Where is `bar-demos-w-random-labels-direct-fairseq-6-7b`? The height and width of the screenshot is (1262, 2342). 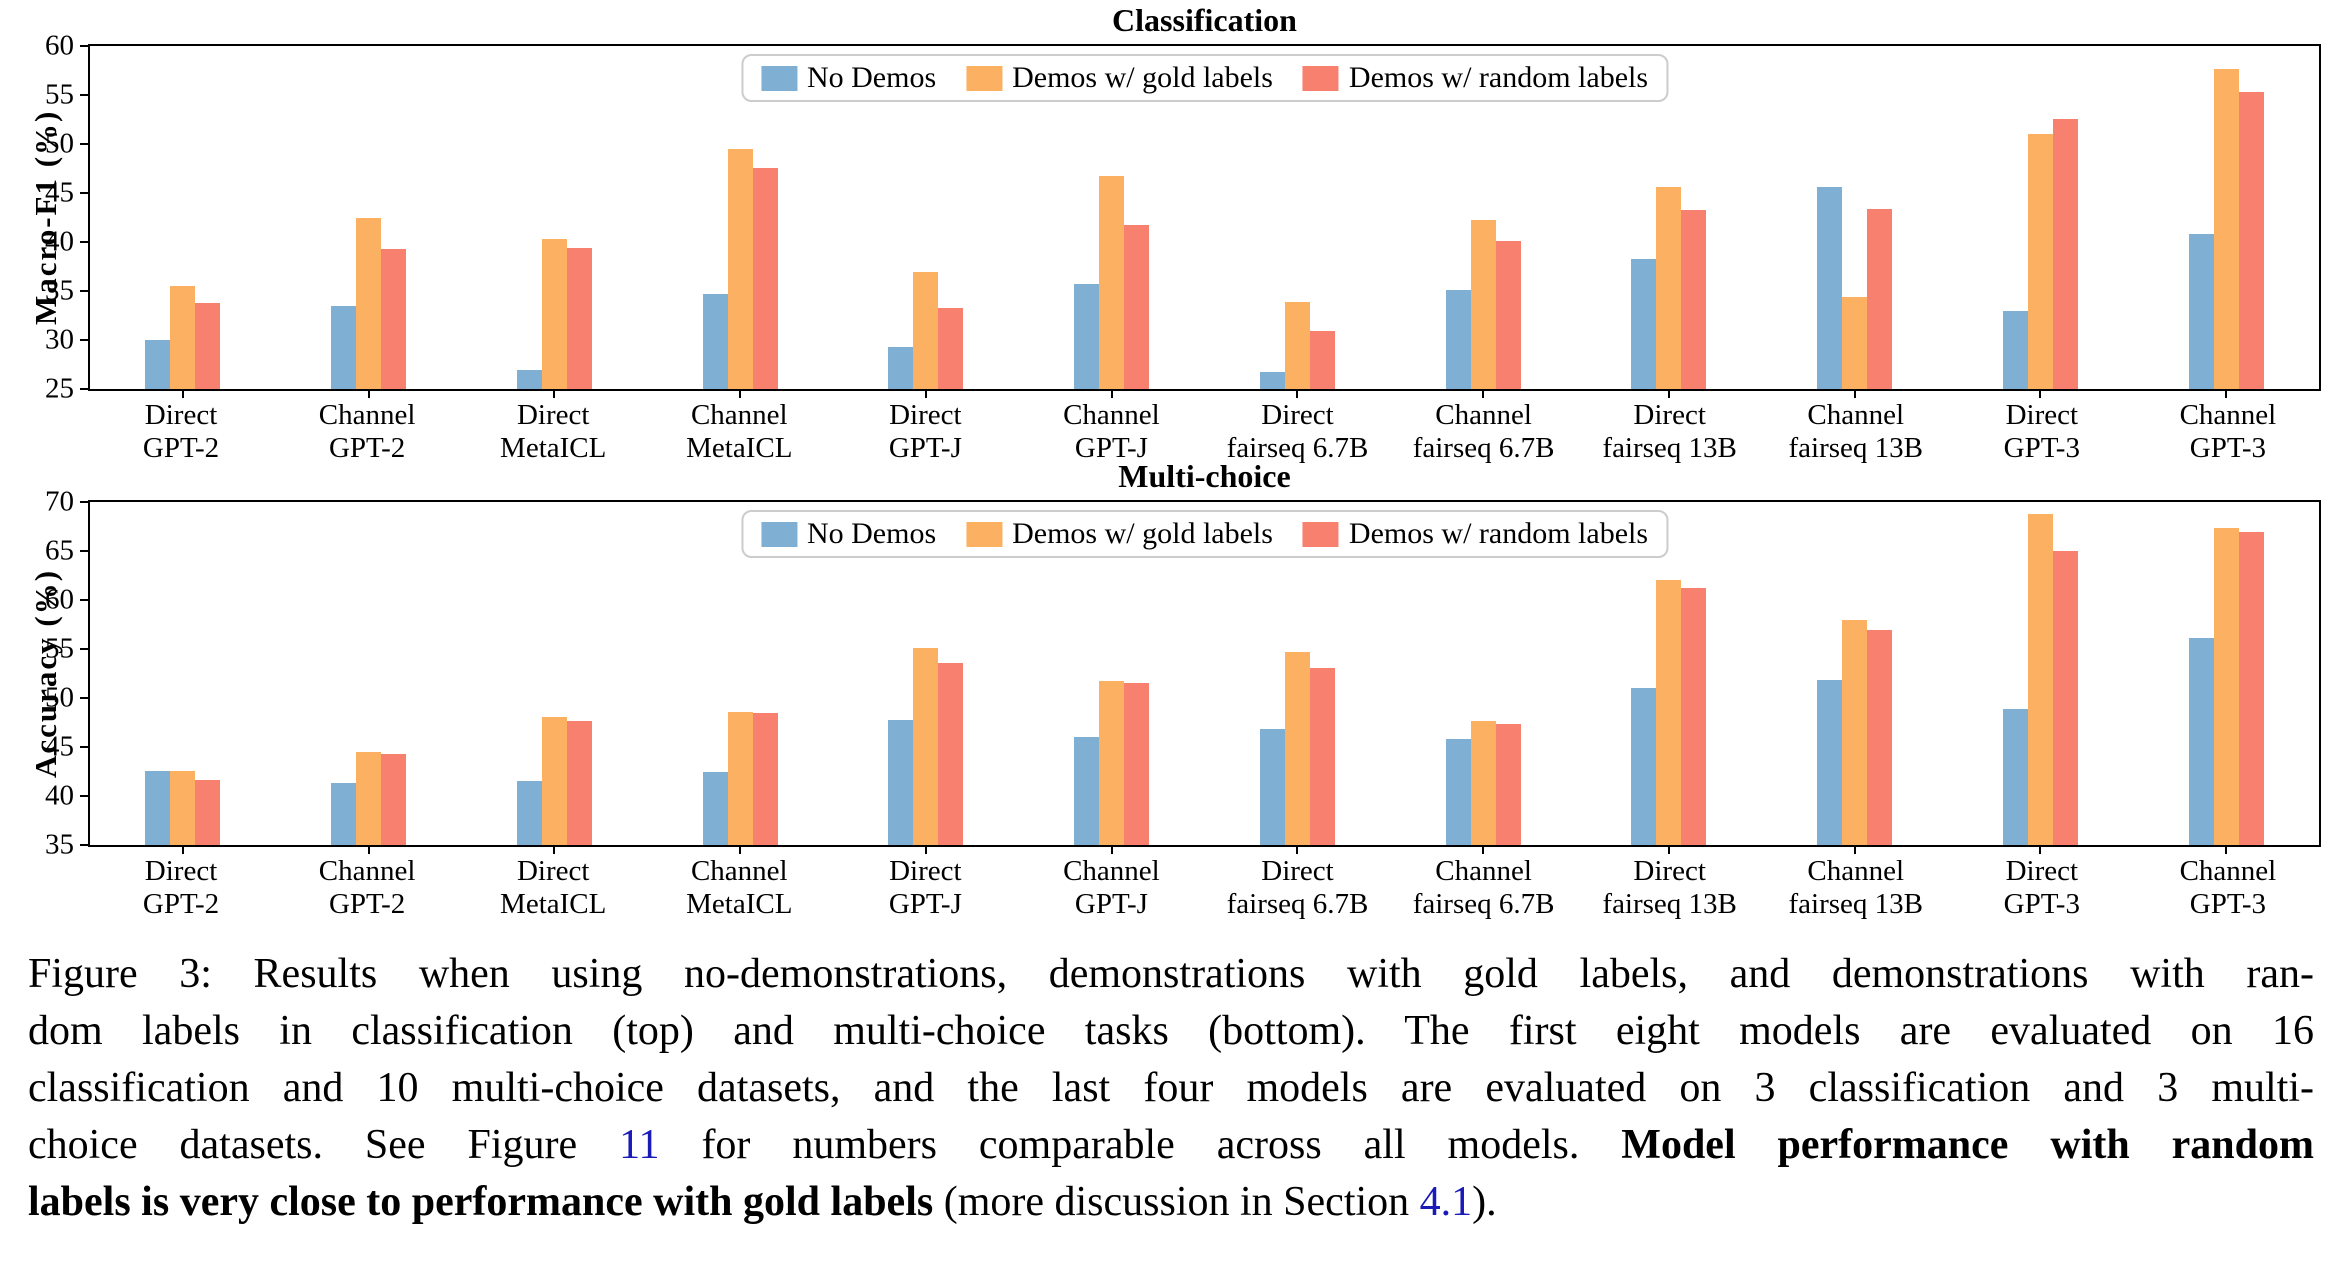
bar-demos-w-random-labels-direct-fairseq-6-7b is located at coordinates (1322, 360).